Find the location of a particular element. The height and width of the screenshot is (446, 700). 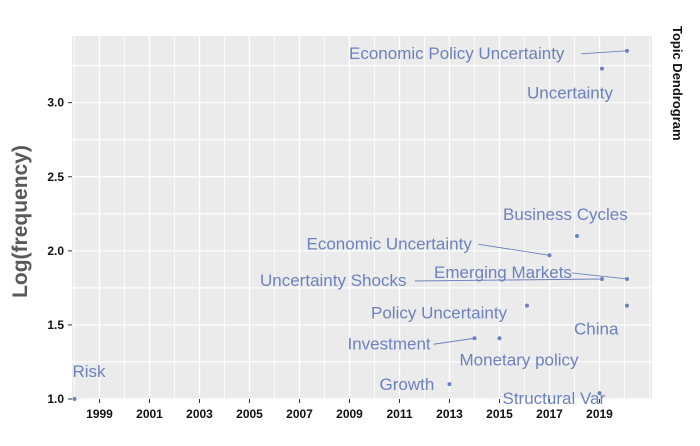

x-tick-label: 2005 is located at coordinates (249, 414).